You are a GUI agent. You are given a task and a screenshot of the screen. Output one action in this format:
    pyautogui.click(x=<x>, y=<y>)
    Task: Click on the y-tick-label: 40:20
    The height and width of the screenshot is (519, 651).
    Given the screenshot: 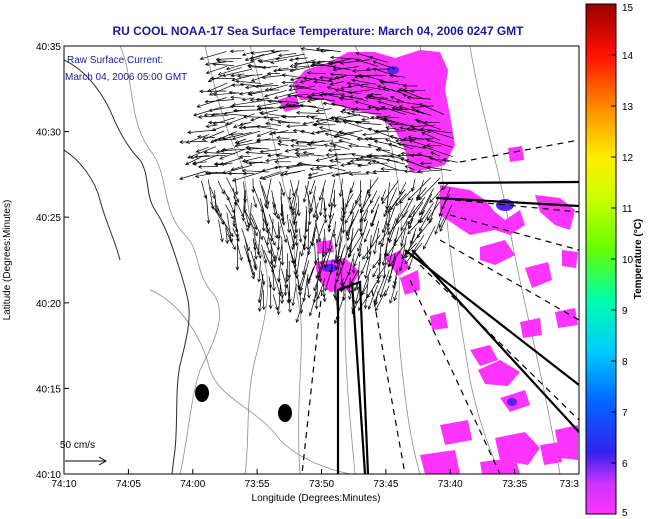 What is the action you would take?
    pyautogui.click(x=48, y=304)
    